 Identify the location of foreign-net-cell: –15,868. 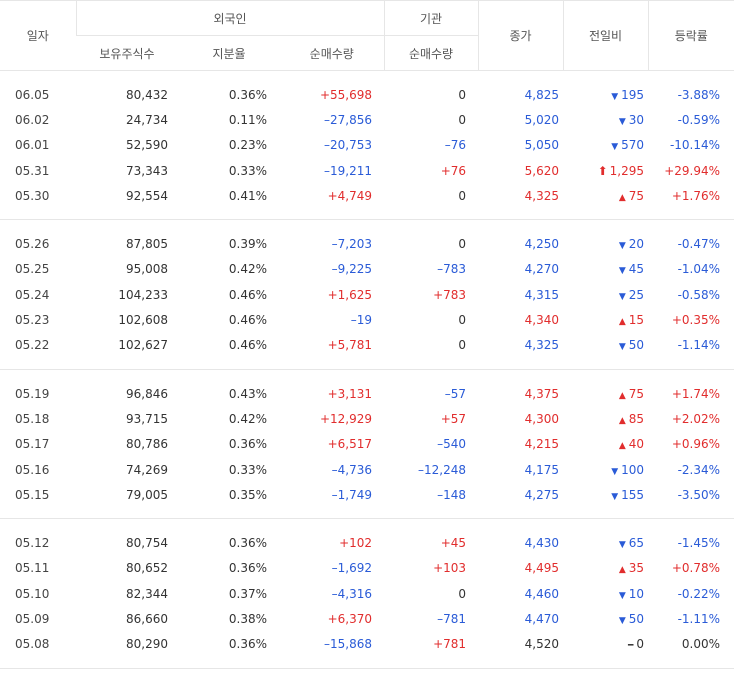
(348, 644).